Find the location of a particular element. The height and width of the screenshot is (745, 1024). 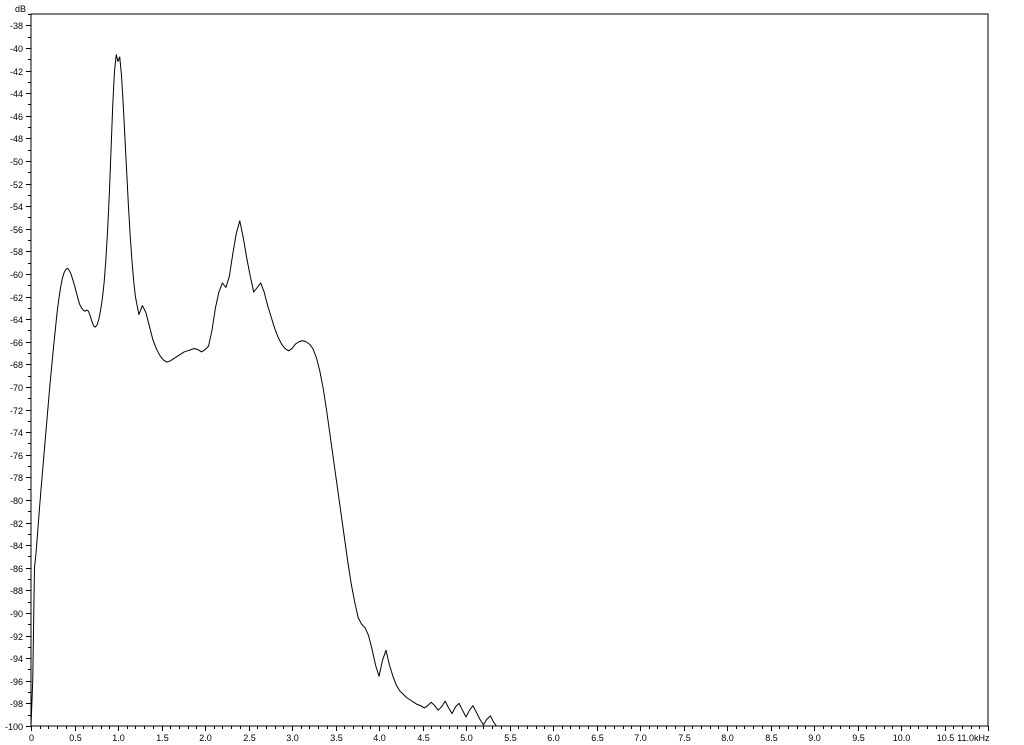

x-tick-label: 7.0 is located at coordinates (640, 738).